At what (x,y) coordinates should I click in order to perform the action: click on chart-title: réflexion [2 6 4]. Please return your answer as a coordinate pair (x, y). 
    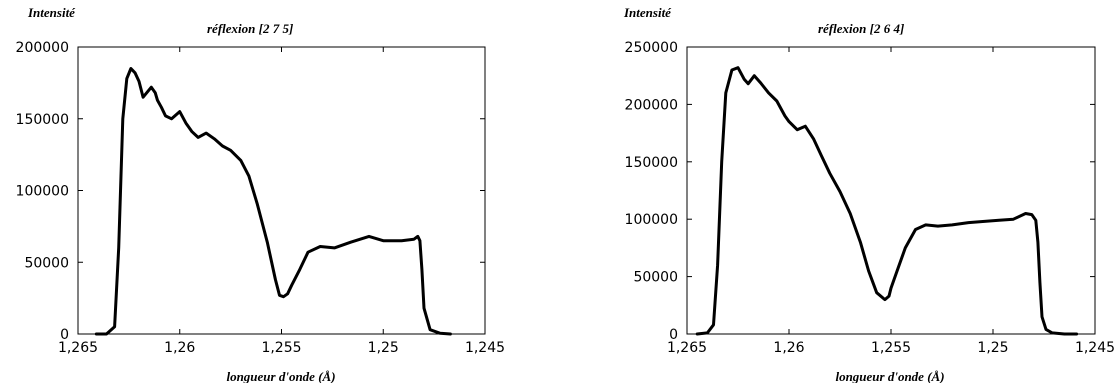
    Looking at the image, I should click on (861, 28).